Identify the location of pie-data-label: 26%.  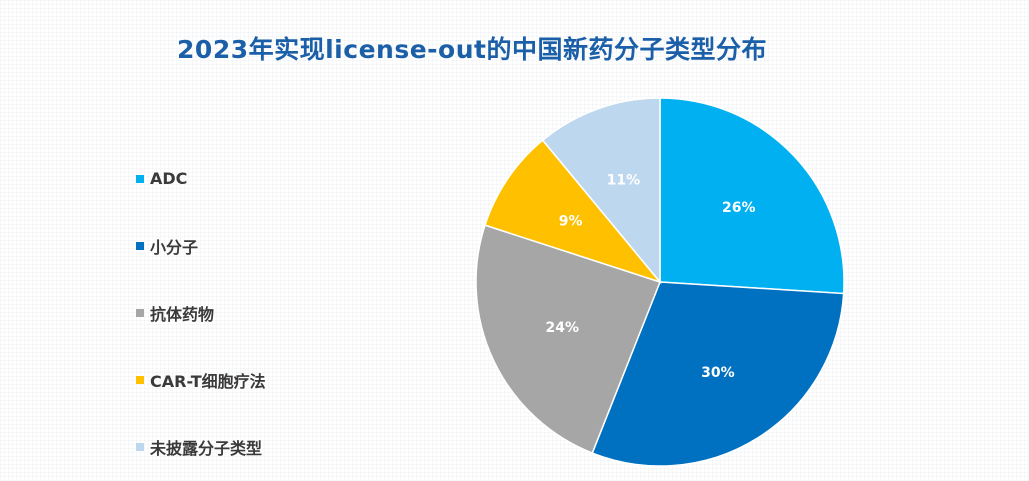
(739, 208).